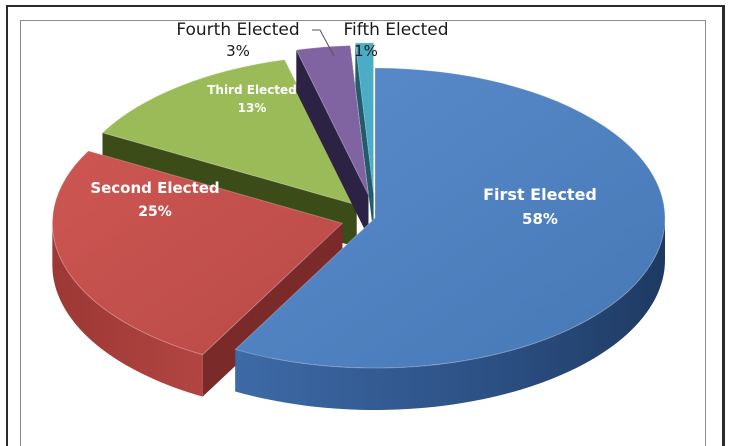 The width and height of the screenshot is (730, 446). Describe the element at coordinates (540, 219) in the screenshot. I see `slice-value-first-elected: 58%` at that location.